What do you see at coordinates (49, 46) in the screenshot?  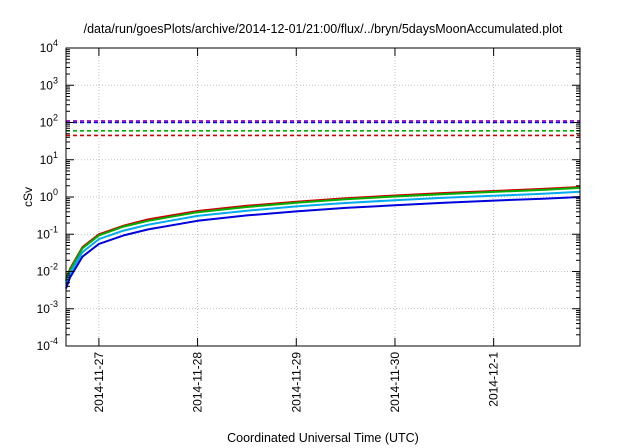 I see `y-tick-label: 10⁴` at bounding box center [49, 46].